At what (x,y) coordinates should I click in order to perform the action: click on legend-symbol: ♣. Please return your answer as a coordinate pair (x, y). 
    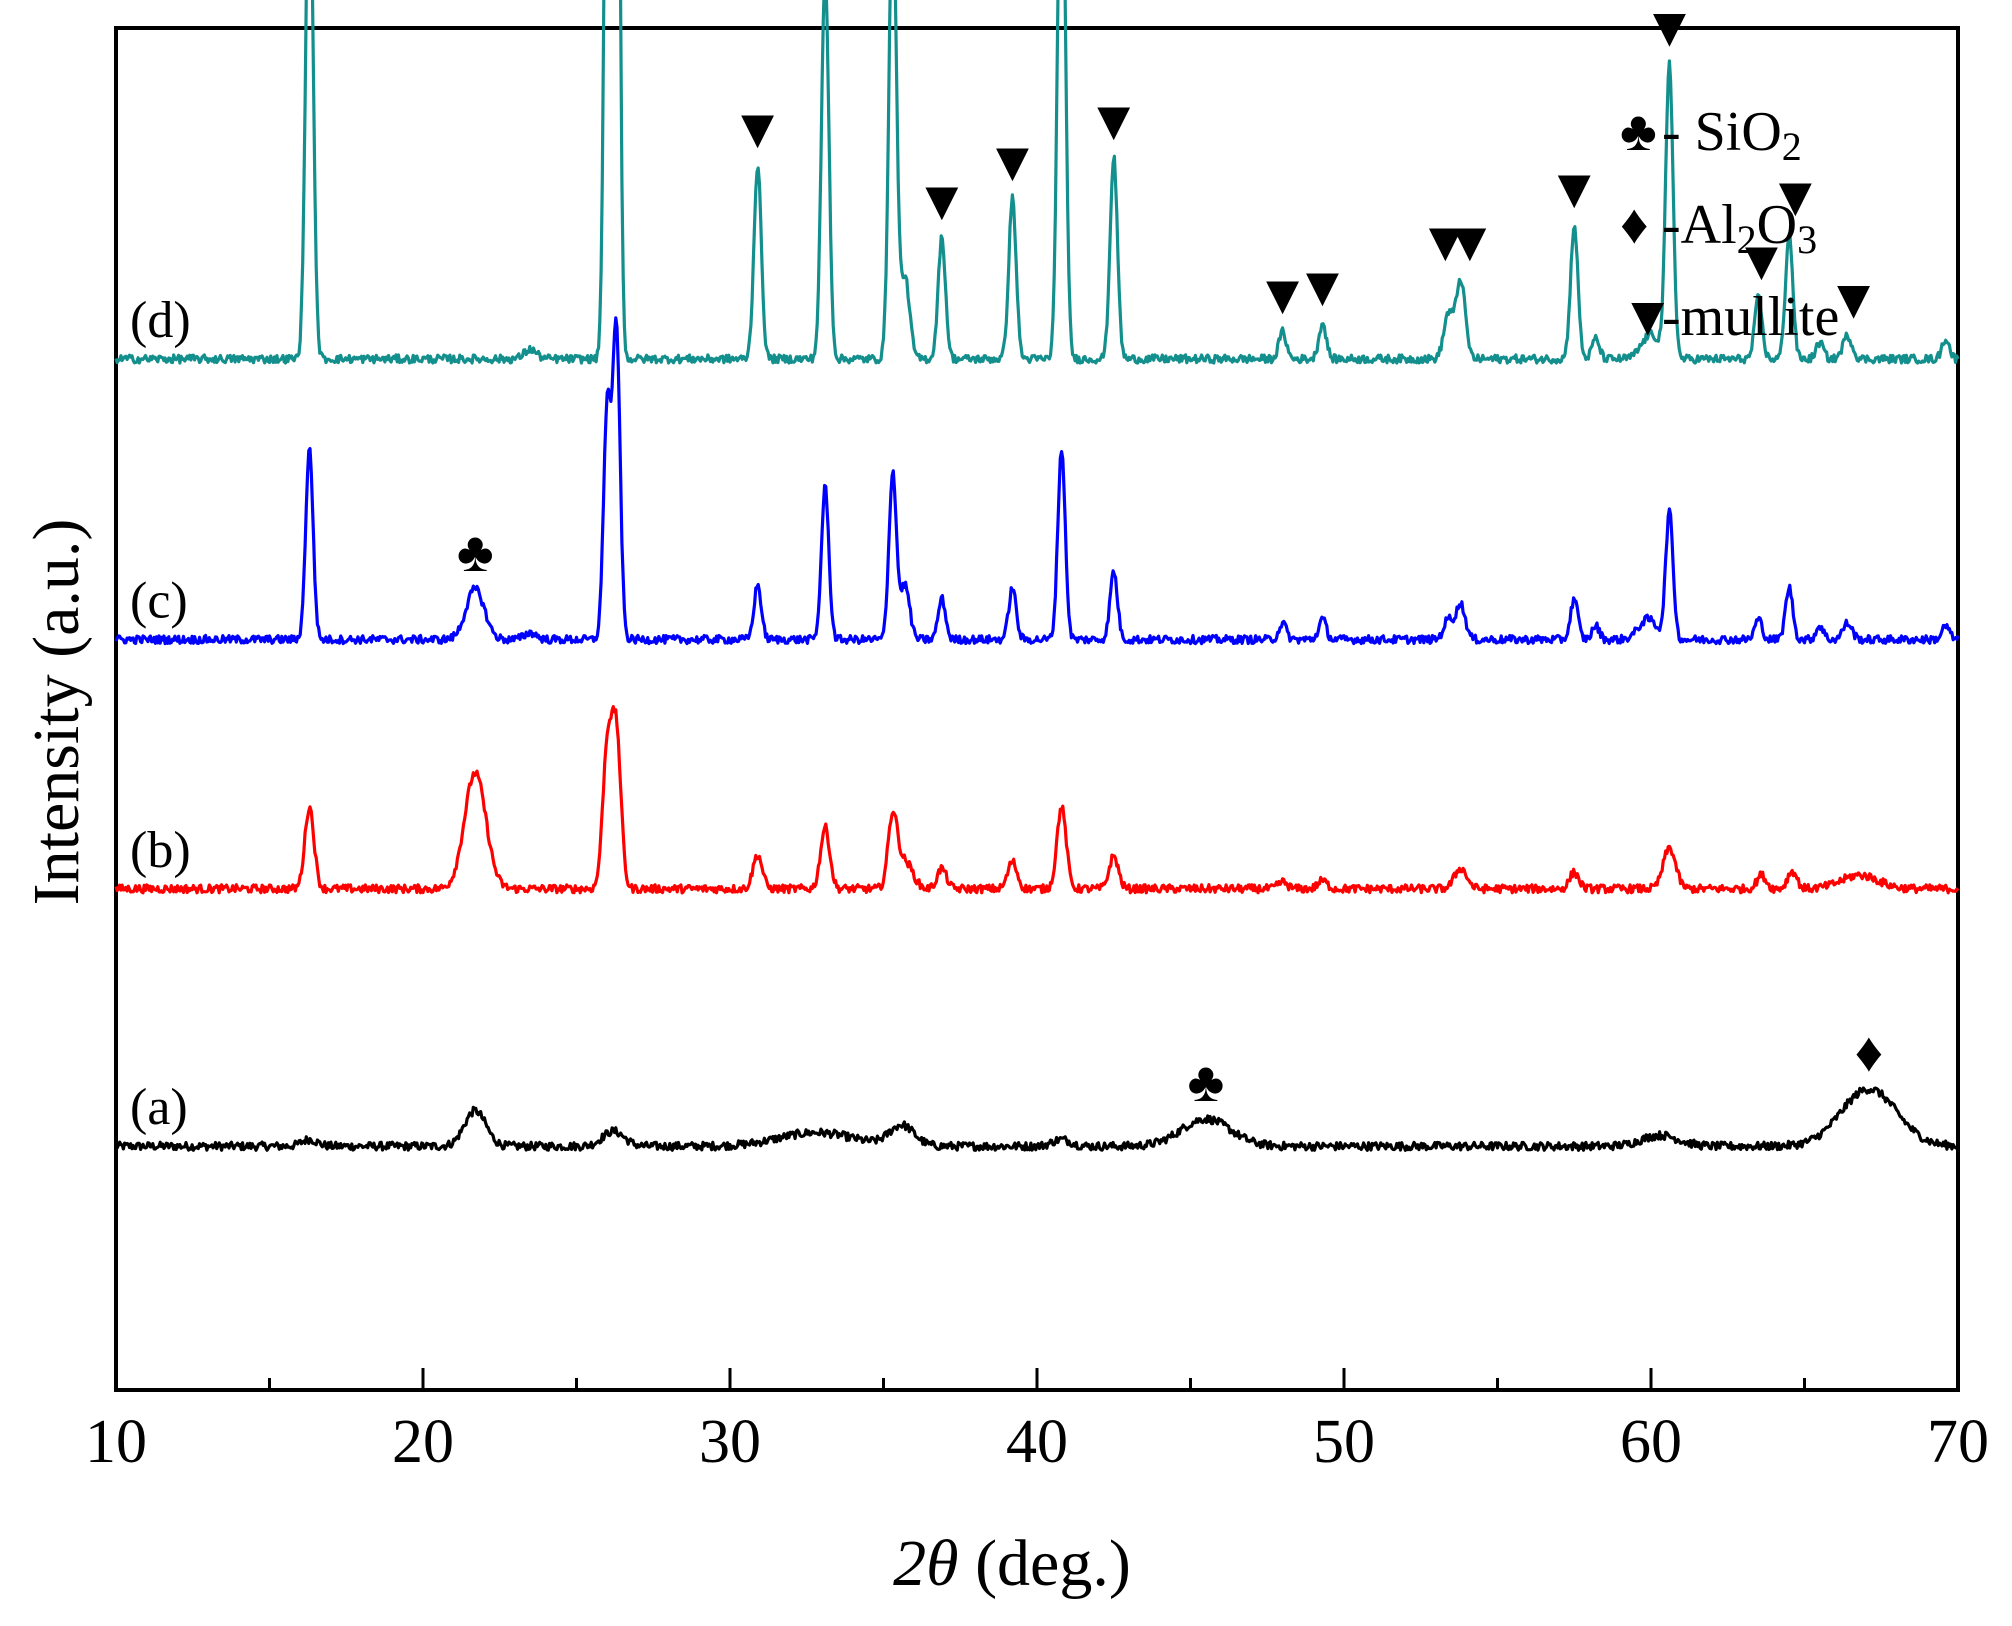
    Looking at the image, I should click on (1638, 132).